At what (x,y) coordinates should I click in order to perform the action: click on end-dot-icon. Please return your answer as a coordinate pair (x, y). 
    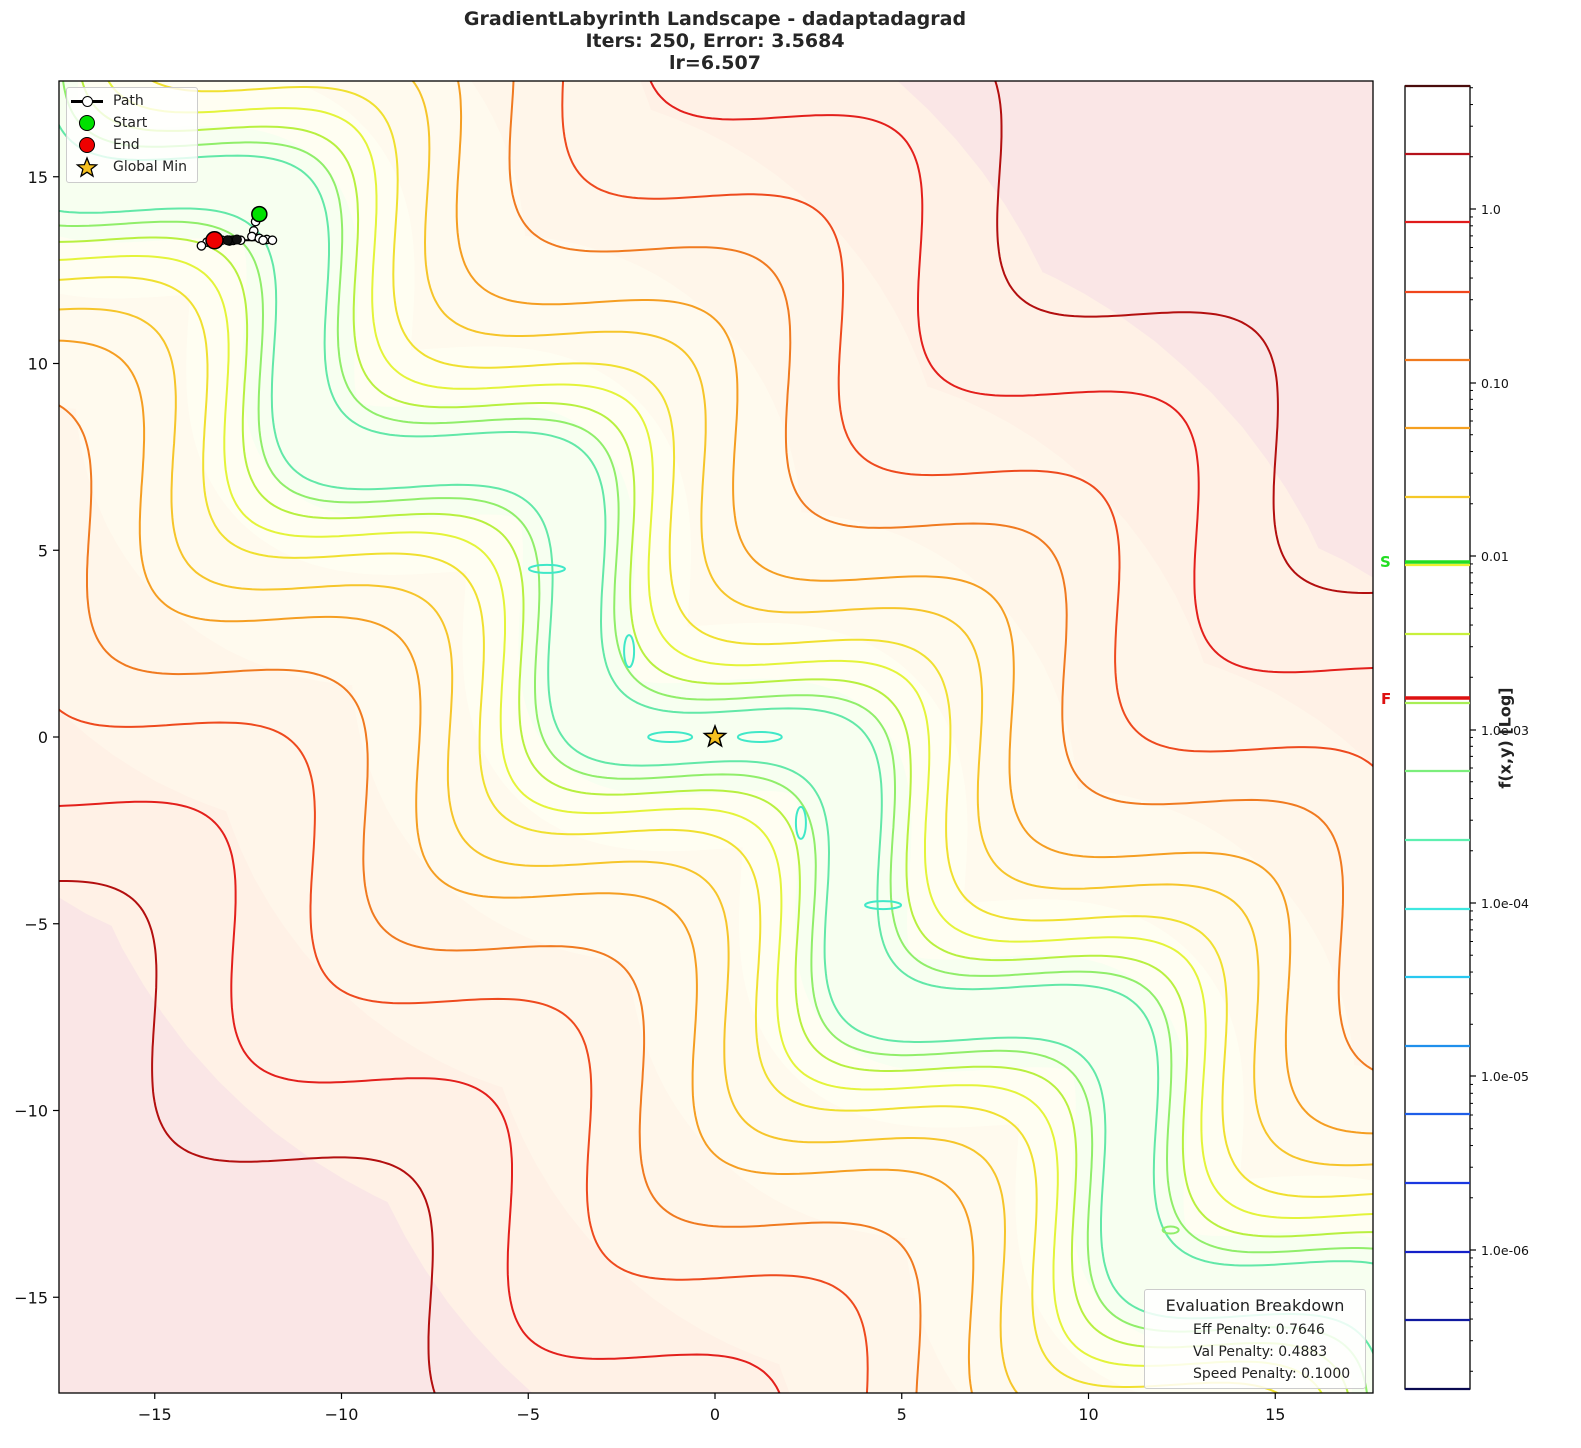
    Looking at the image, I should click on (87, 145).